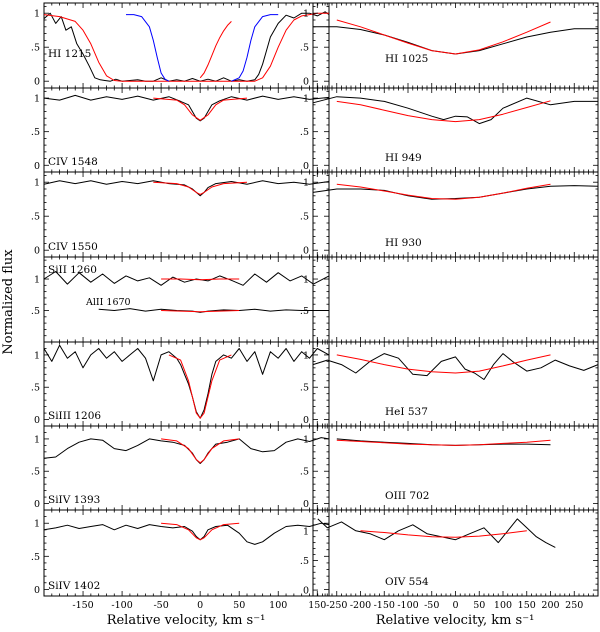  Describe the element at coordinates (403, 158) in the screenshot. I see `panel-title: HI 949` at that location.